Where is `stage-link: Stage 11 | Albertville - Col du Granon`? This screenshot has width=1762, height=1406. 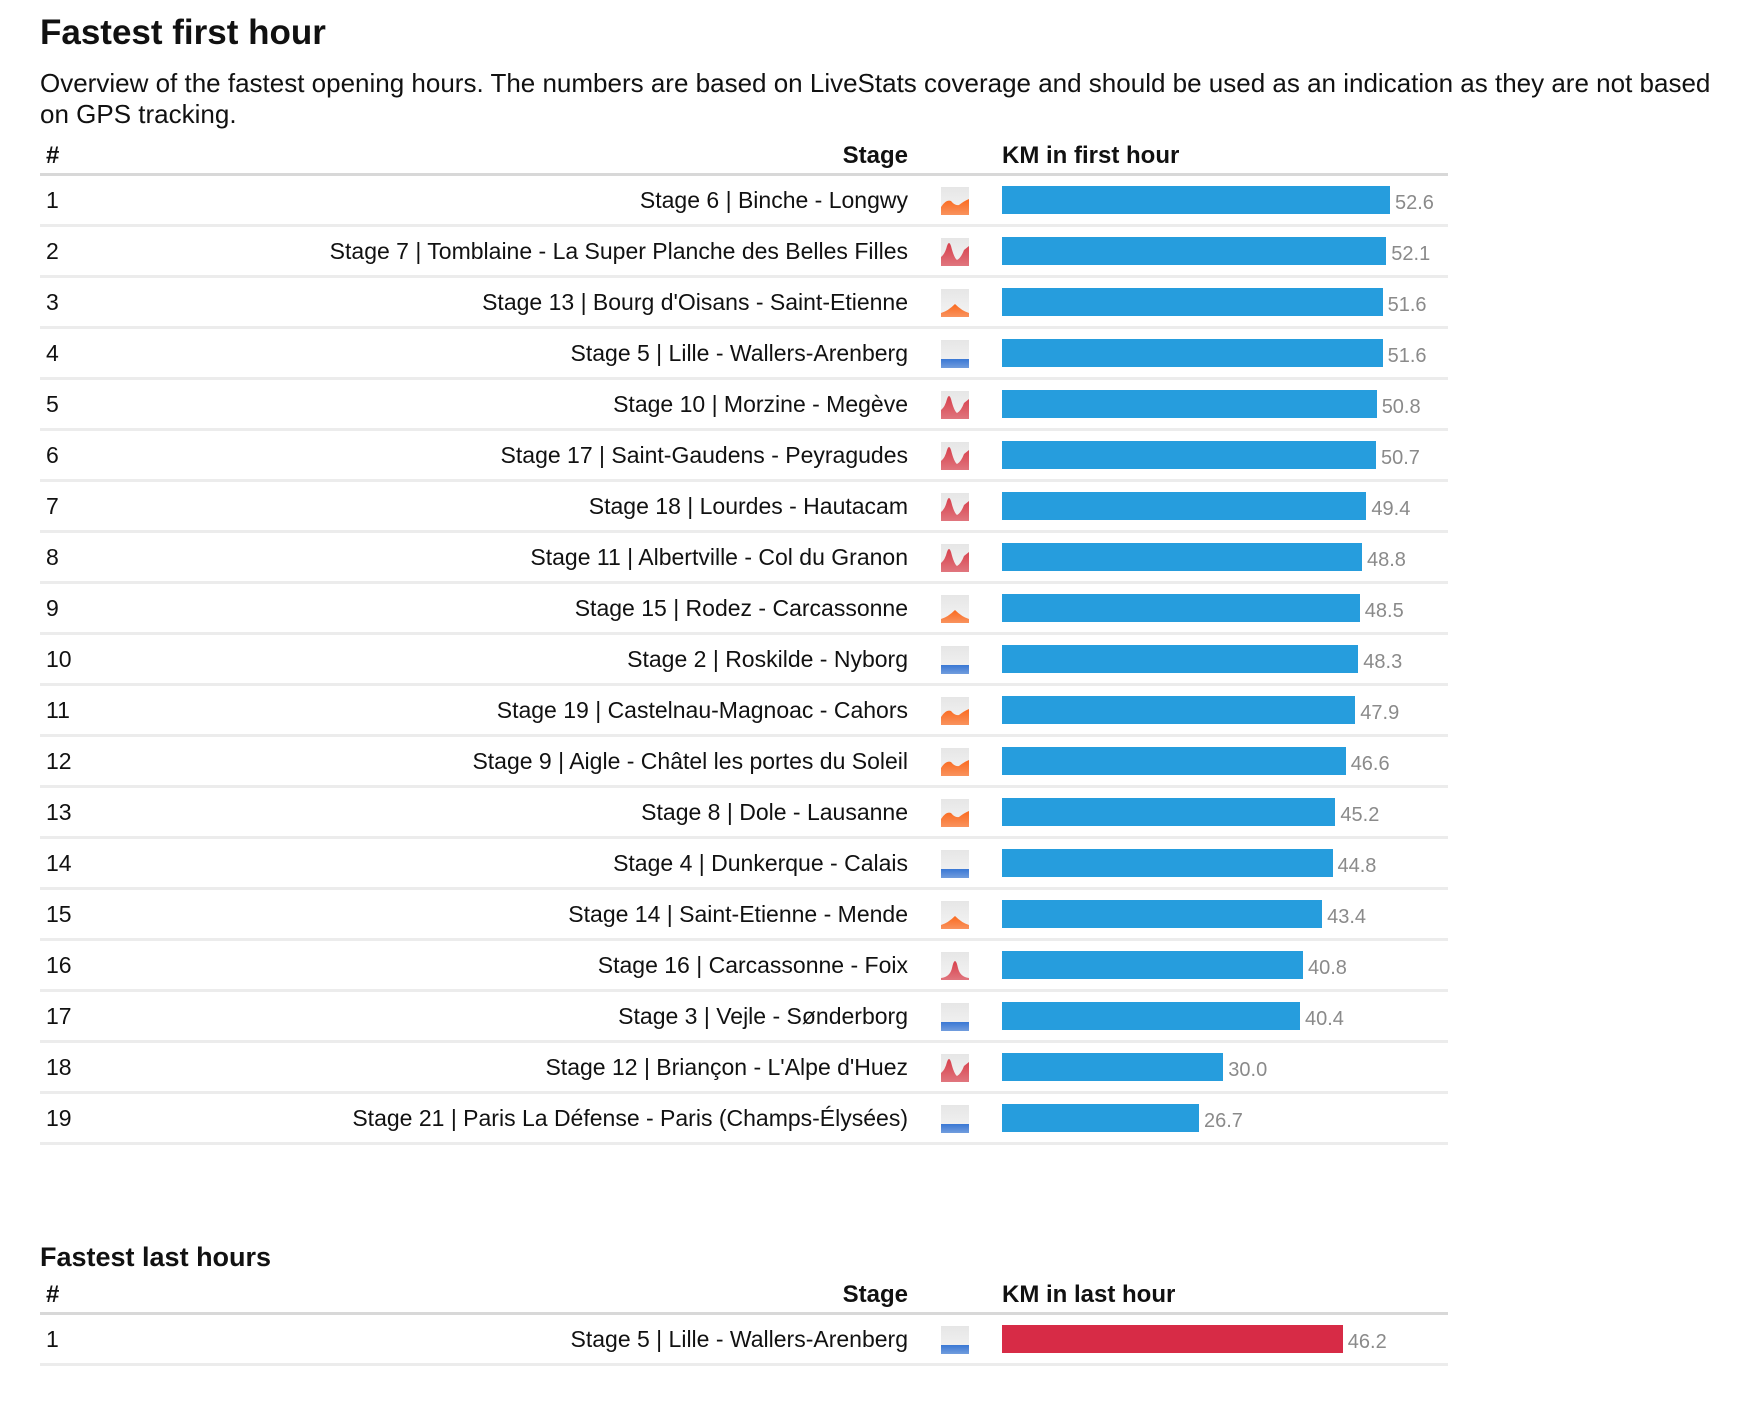 stage-link: Stage 11 | Albertville - Col du Granon is located at coordinates (507, 557).